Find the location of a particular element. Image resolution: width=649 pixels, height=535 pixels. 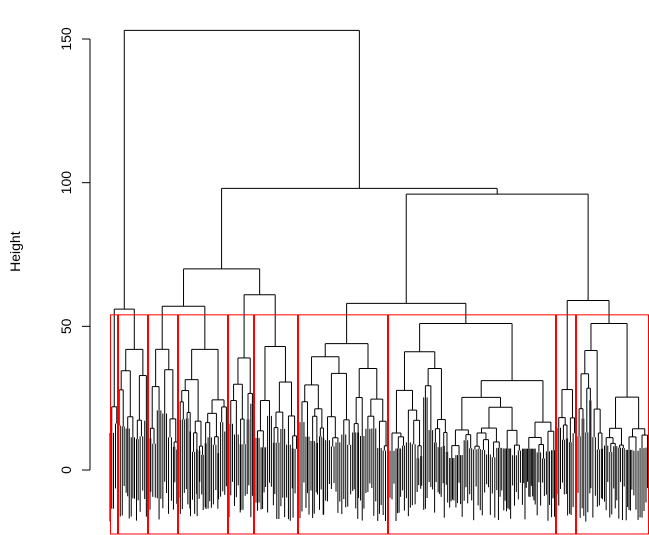

y-tick-label: 150 is located at coordinates (66, 39).